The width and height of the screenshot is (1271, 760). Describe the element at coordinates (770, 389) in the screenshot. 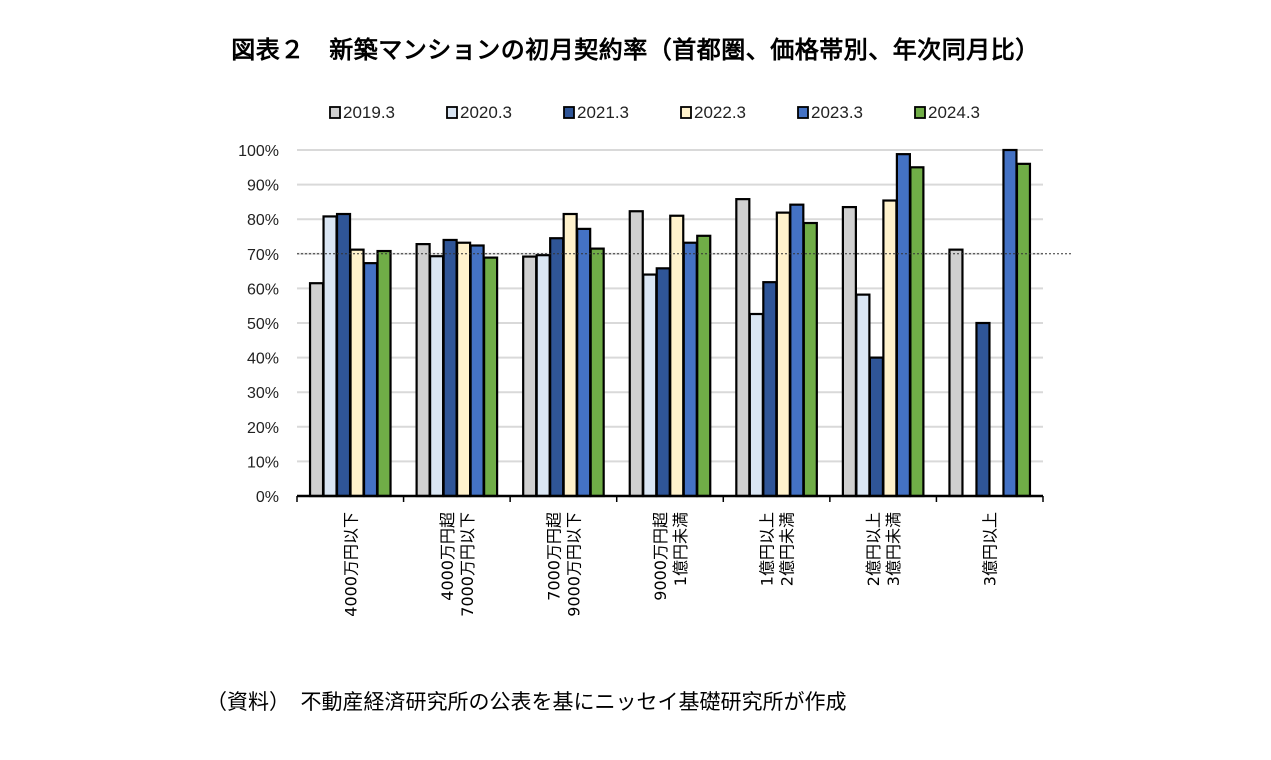

I see `bar-2021.3-4` at that location.